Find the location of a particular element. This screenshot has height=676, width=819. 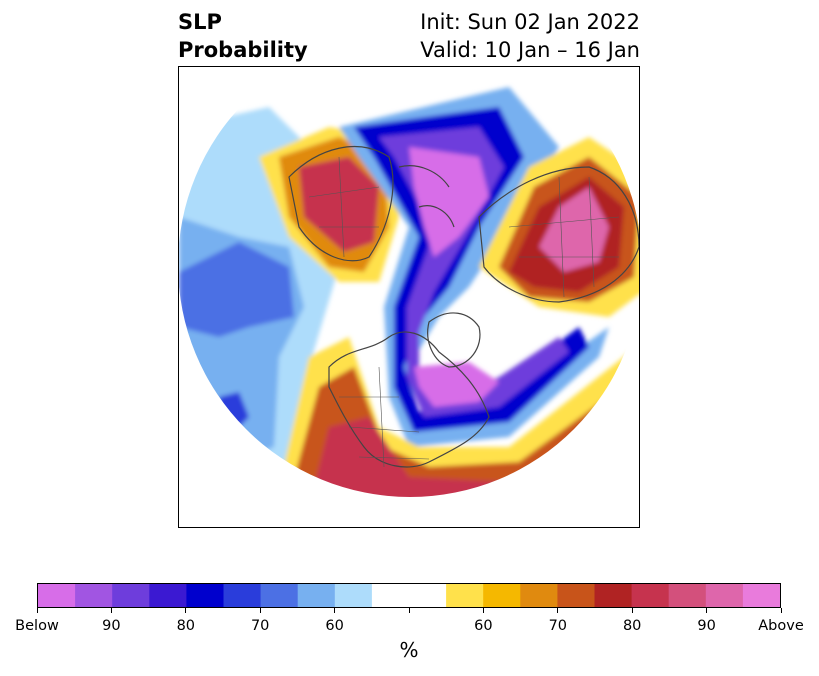

arctic-low-core is located at coordinates (449, 202).